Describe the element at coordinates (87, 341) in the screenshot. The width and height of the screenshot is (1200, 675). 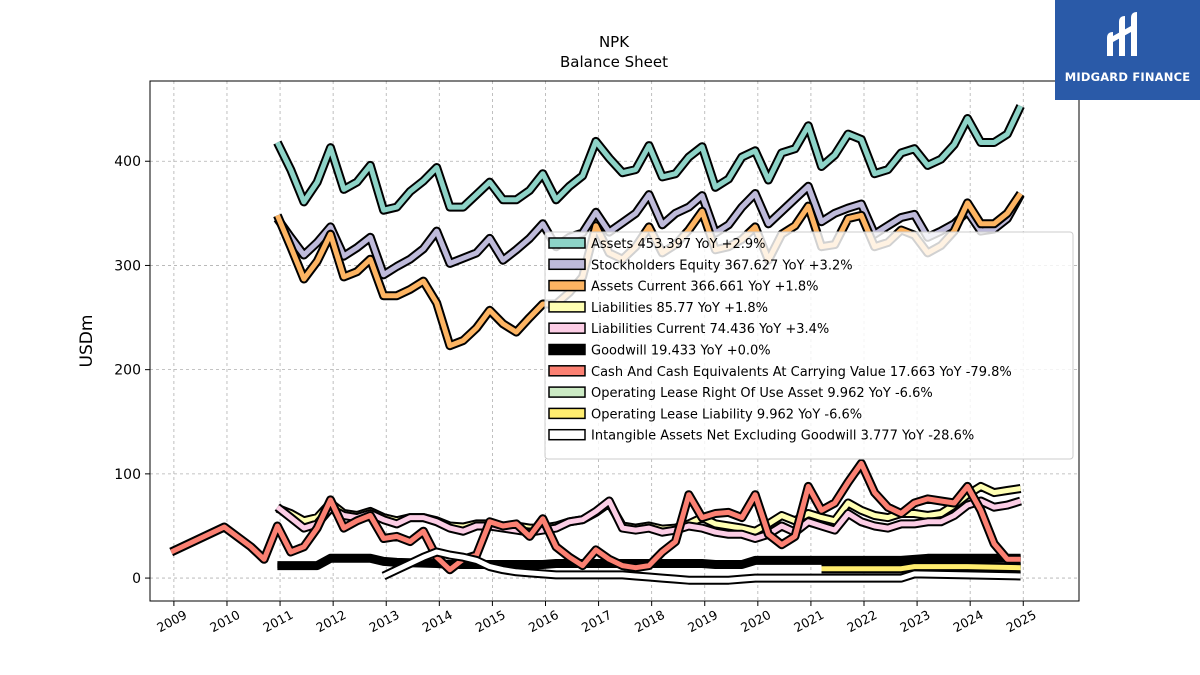
I see `y-axis-label: USDm` at that location.